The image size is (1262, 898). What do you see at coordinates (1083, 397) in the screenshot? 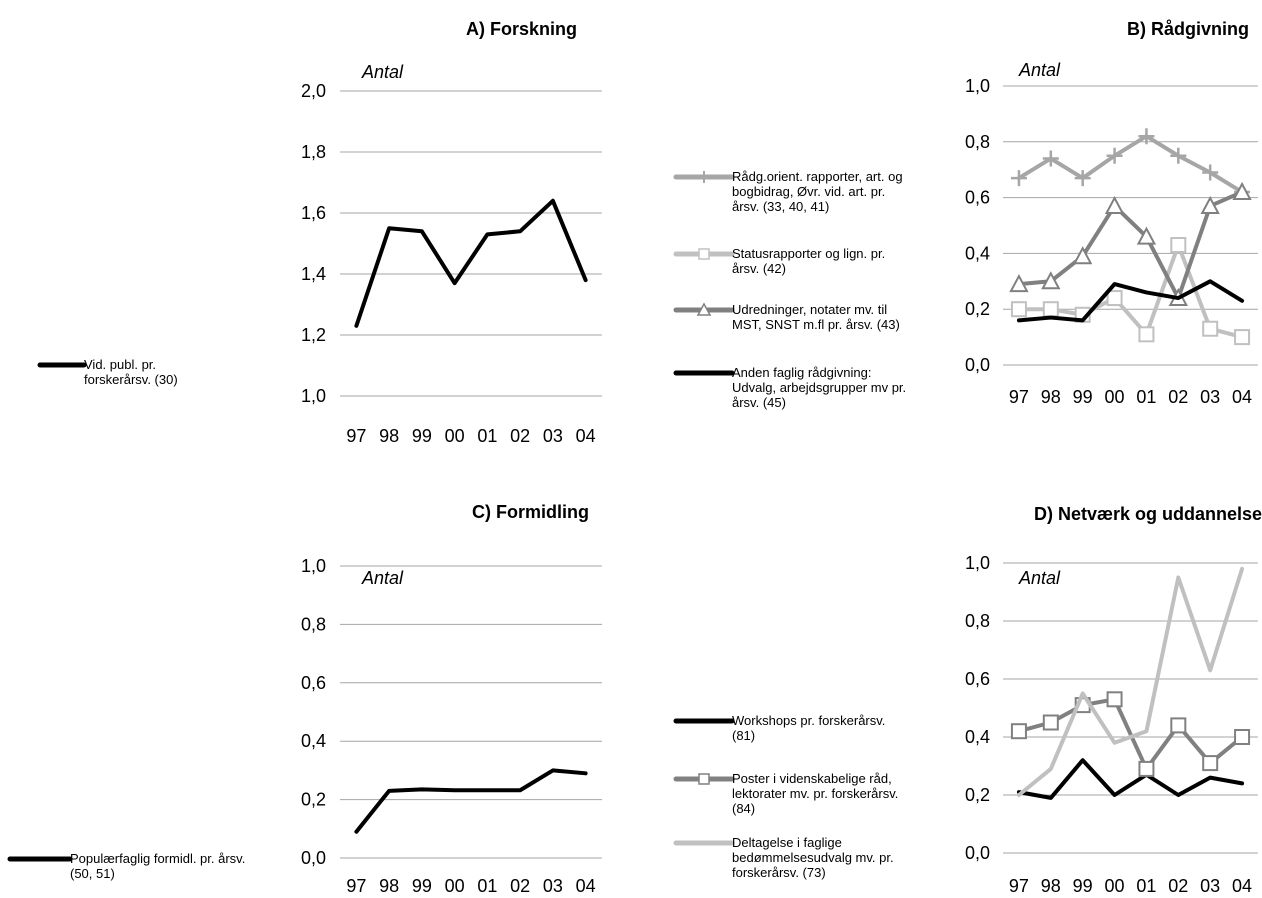
I see `chart-1-xtick-2: 99` at bounding box center [1083, 397].